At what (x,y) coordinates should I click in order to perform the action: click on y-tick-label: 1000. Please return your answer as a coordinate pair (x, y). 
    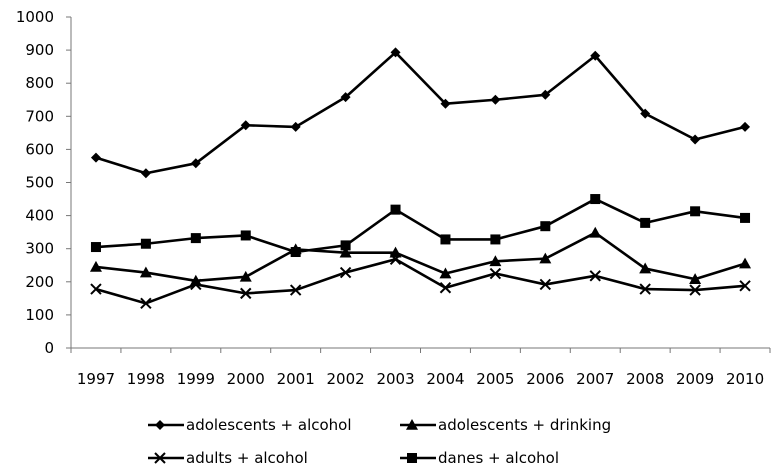
    Looking at the image, I should click on (35, 17).